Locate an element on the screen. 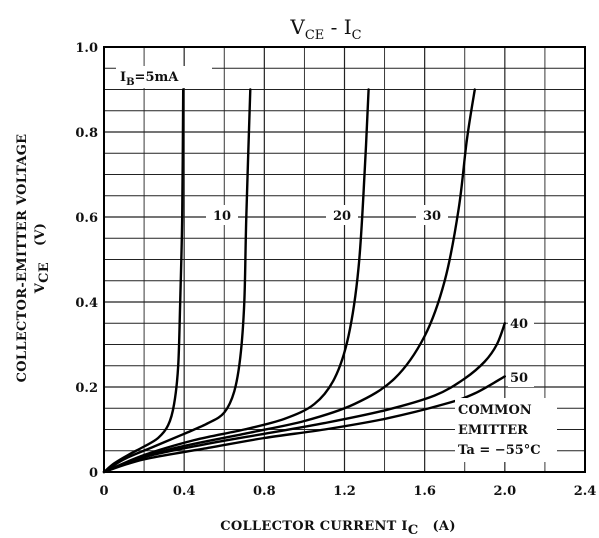  y-tick-label: 0.2 is located at coordinates (86, 388).